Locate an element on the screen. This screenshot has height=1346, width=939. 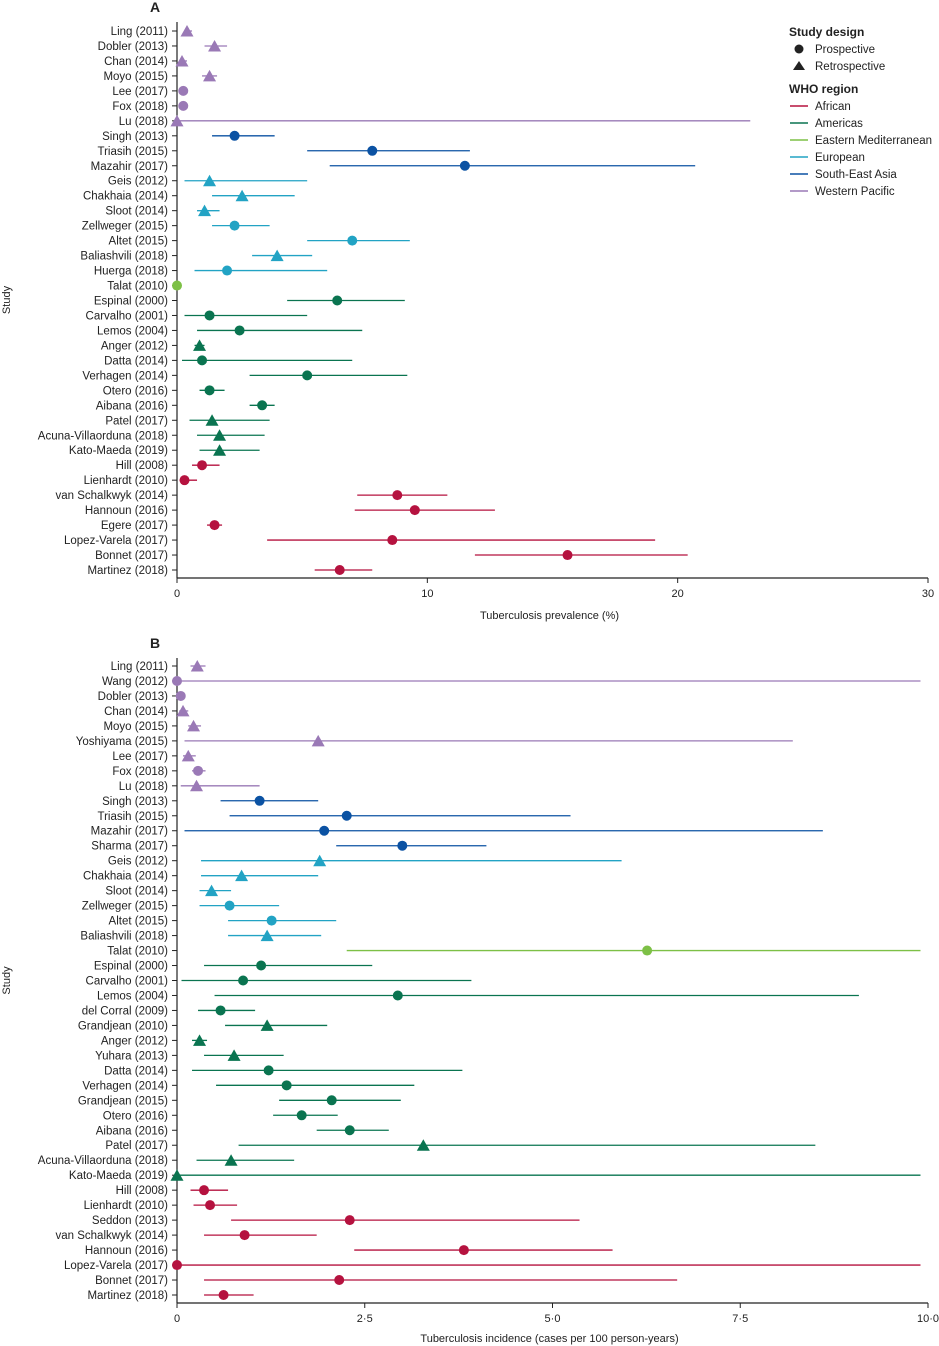
study-label: Grandjean (2010) is located at coordinates (123, 1026).